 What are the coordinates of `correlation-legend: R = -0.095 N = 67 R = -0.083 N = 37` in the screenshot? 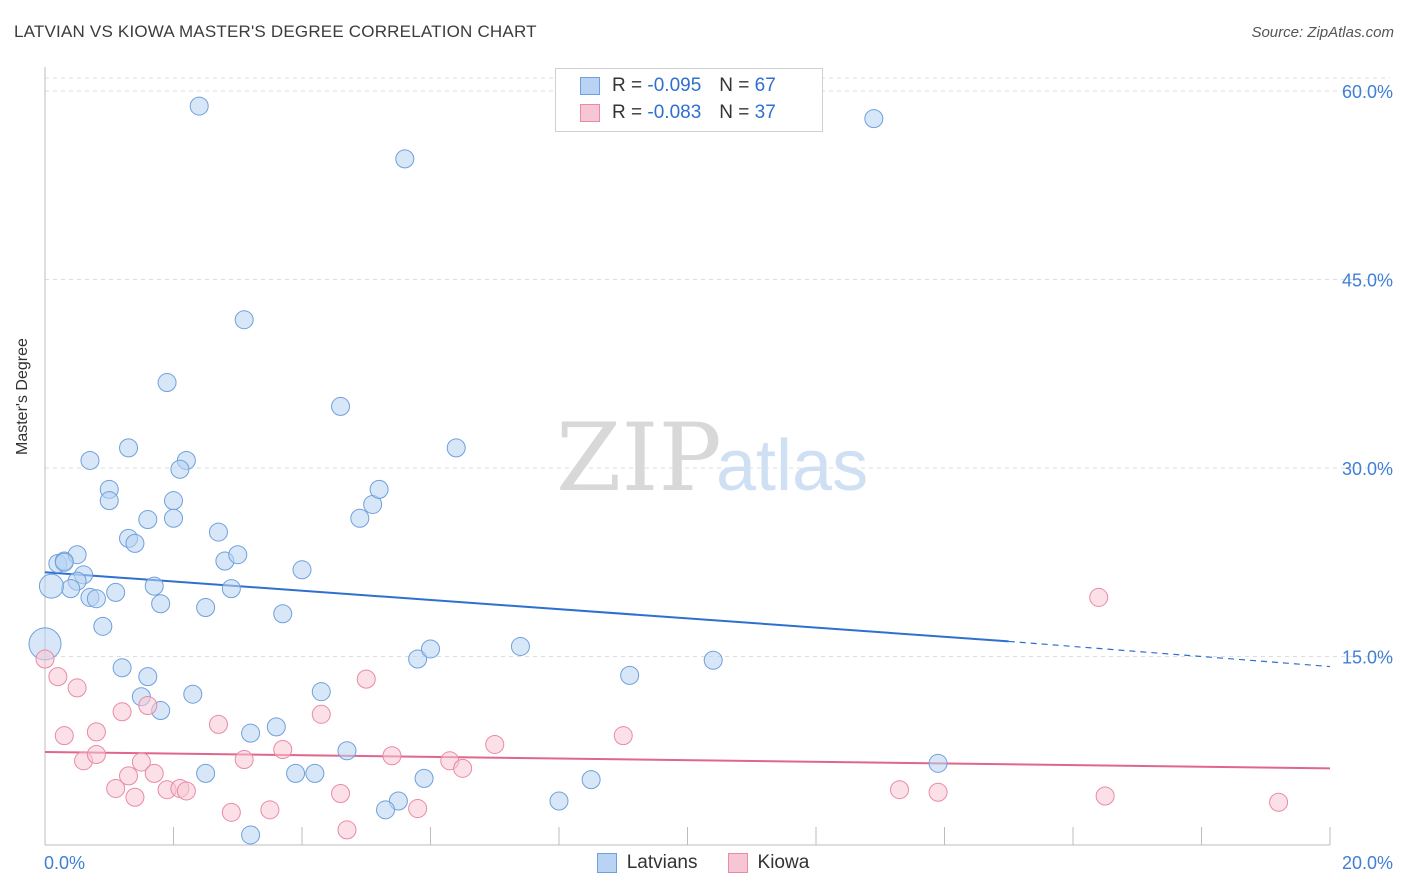 It's located at (689, 100).